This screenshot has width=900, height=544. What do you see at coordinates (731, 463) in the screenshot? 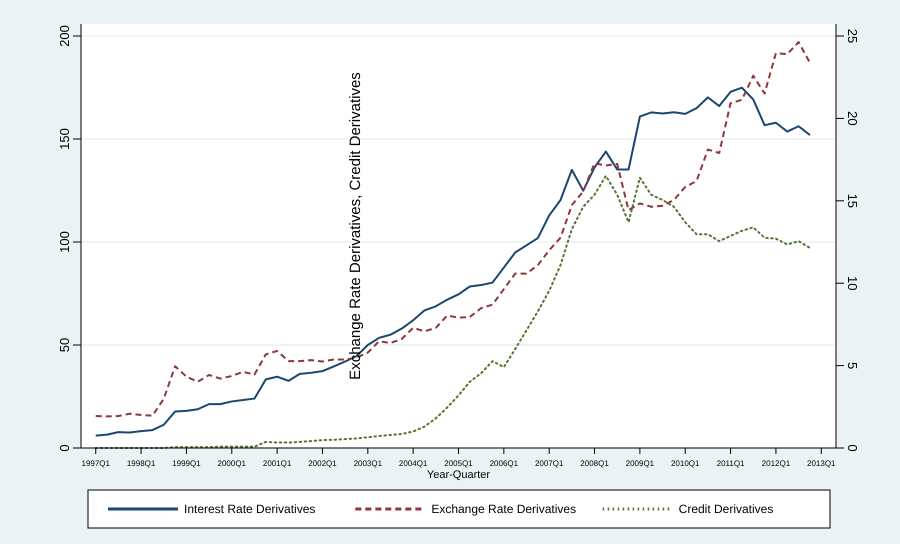
I see `x-tick-label: 2011Q1` at bounding box center [731, 463].